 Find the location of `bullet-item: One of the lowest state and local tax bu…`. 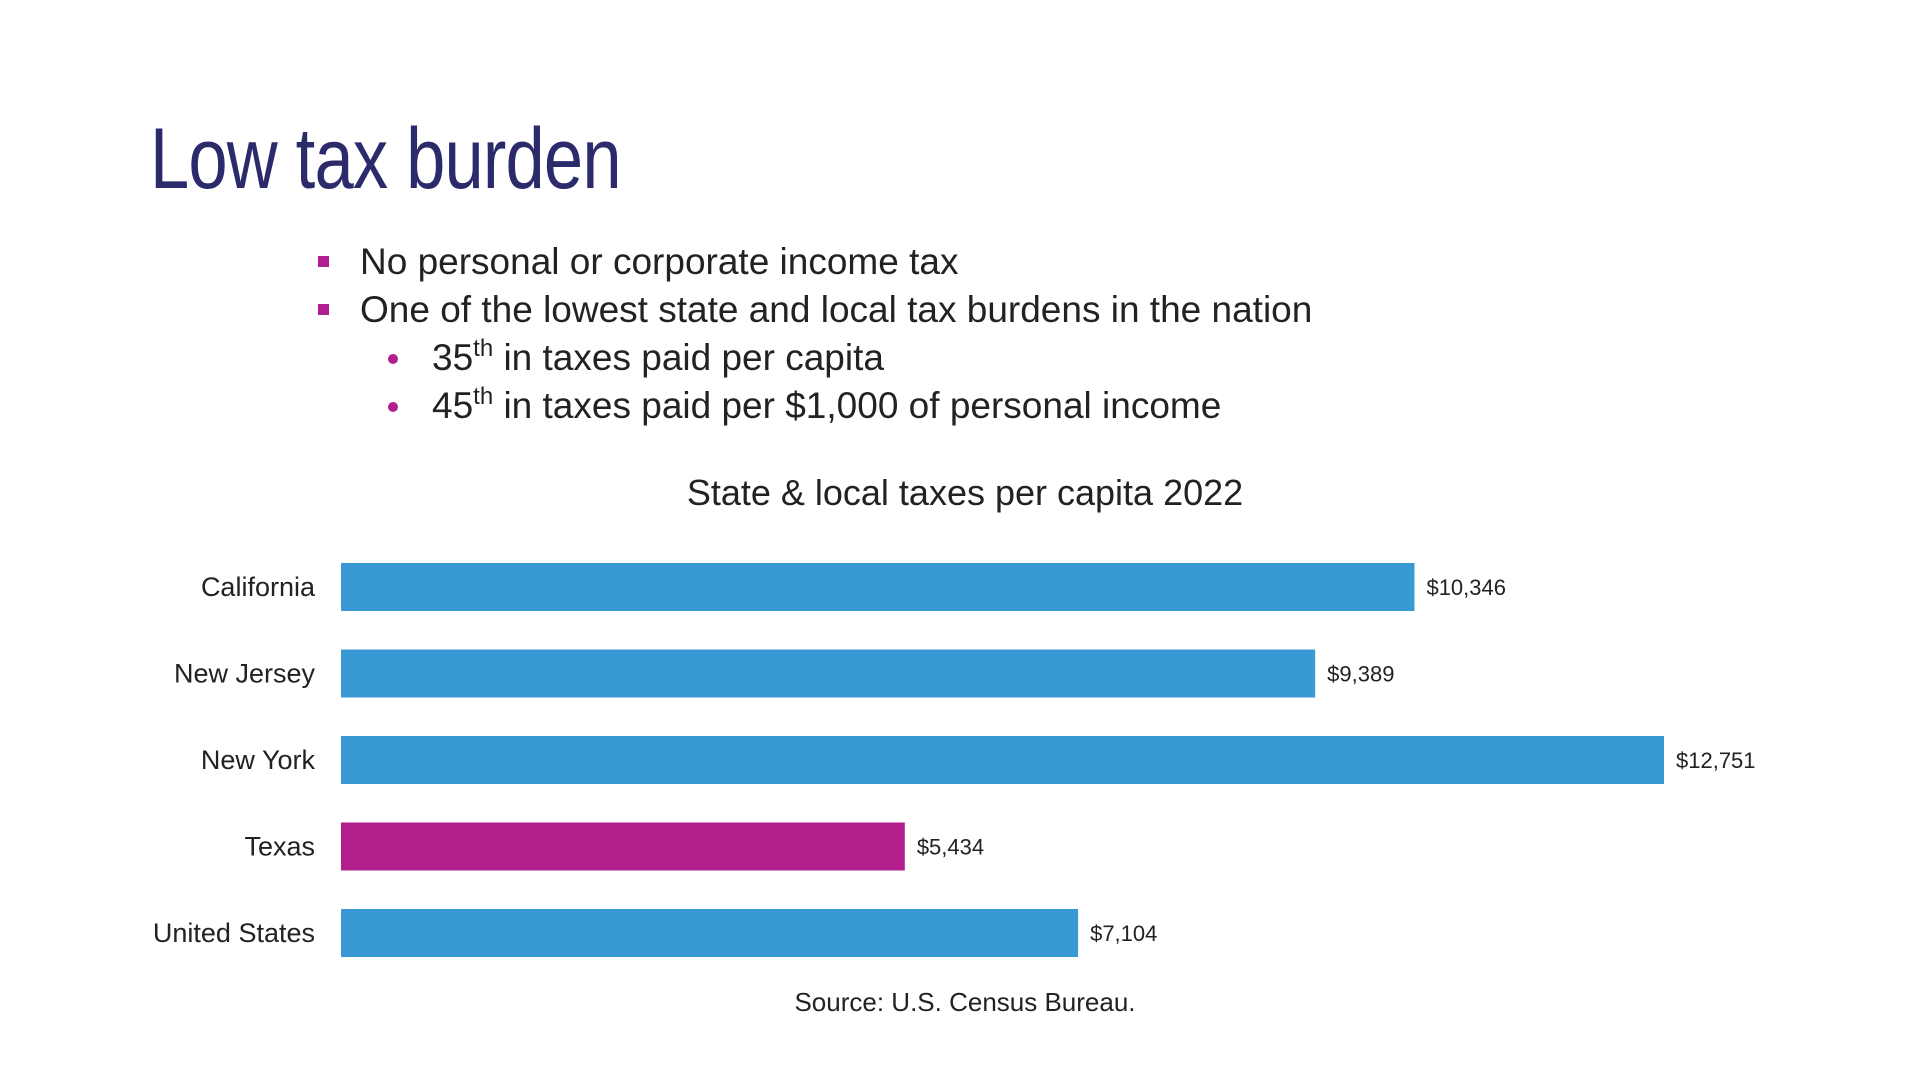

bullet-item: One of the lowest state and local tax bu… is located at coordinates (813, 310).